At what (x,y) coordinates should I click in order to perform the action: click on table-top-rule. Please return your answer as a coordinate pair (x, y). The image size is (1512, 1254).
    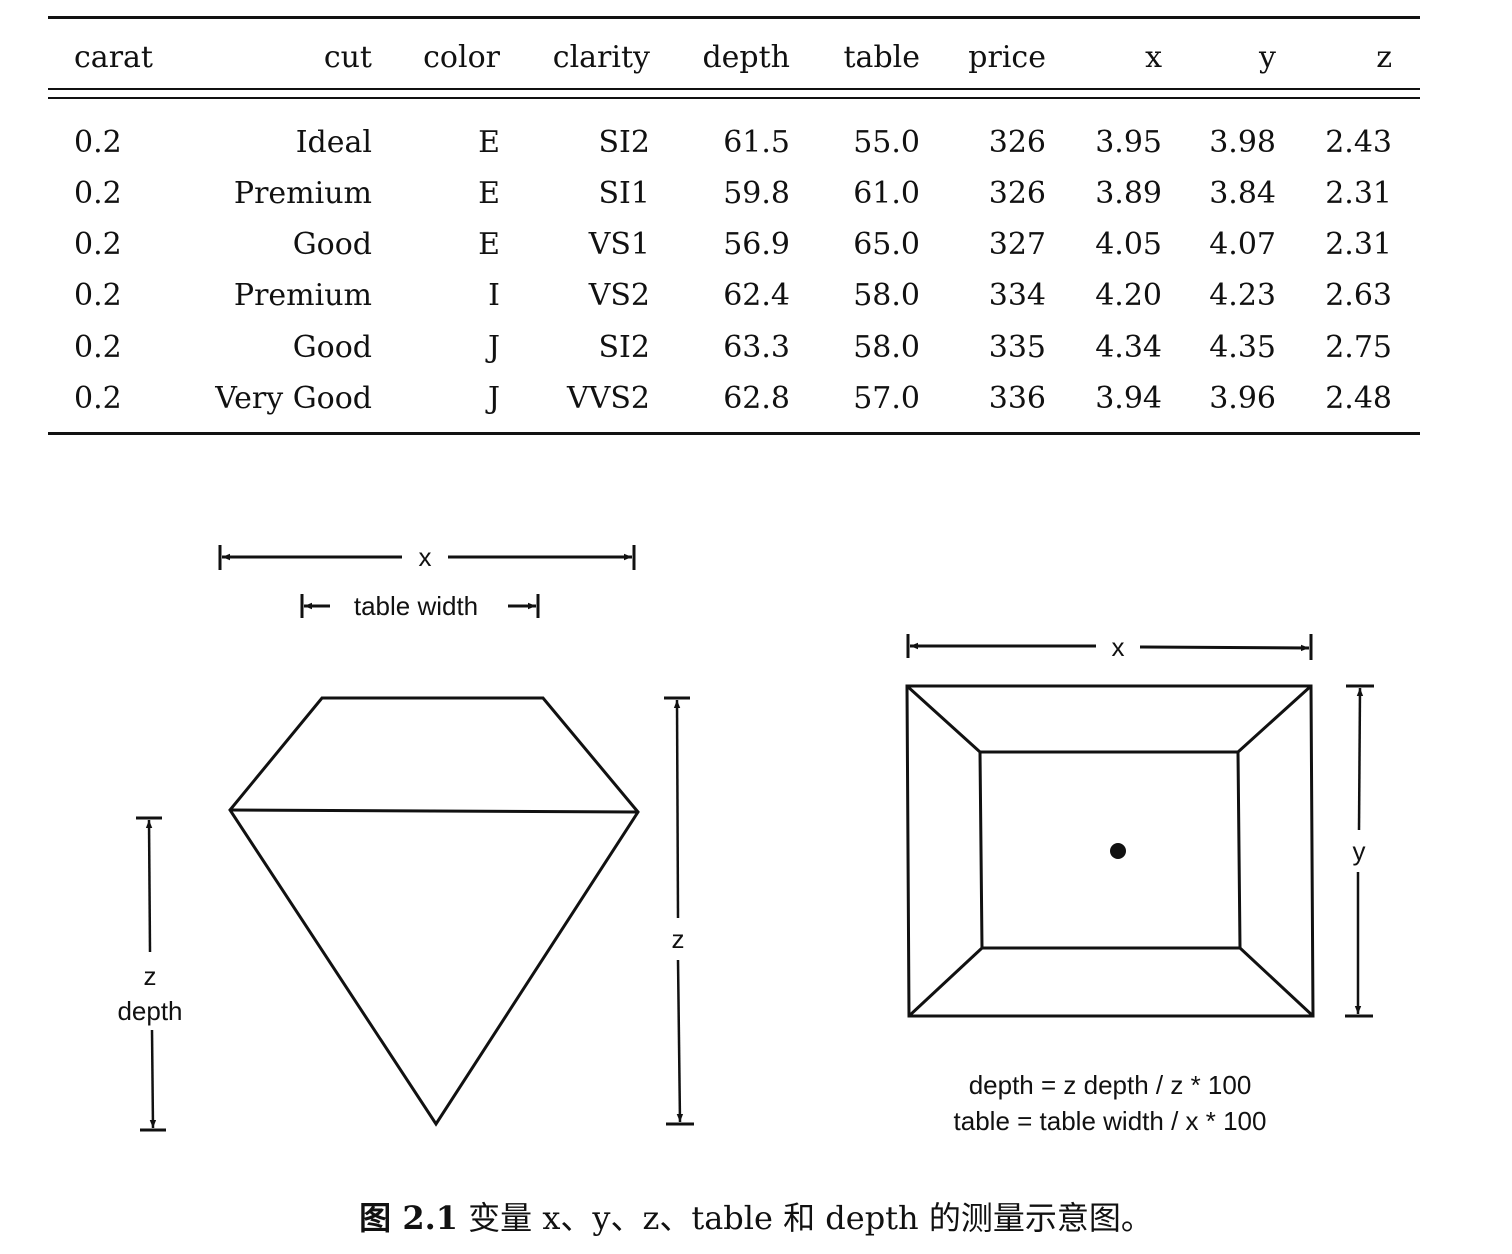
    Looking at the image, I should click on (734, 17).